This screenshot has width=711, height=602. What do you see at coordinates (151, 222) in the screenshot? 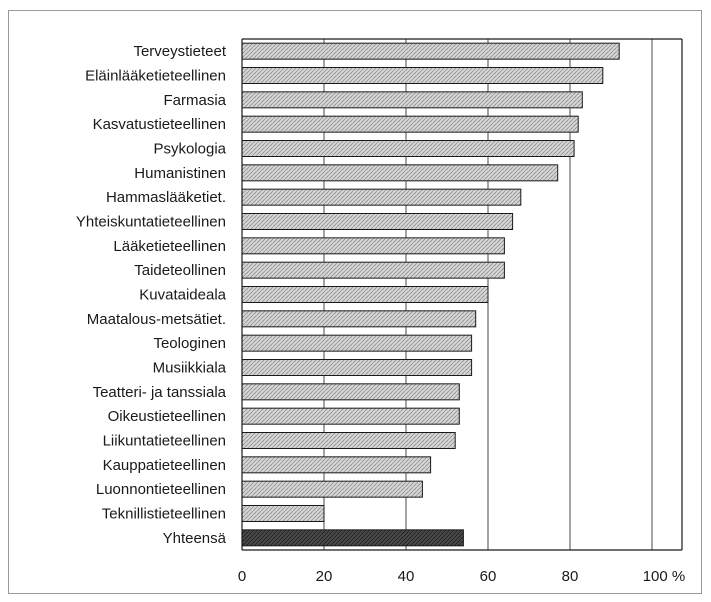
I see `category-label-8: Yhteiskuntatieteellinen` at bounding box center [151, 222].